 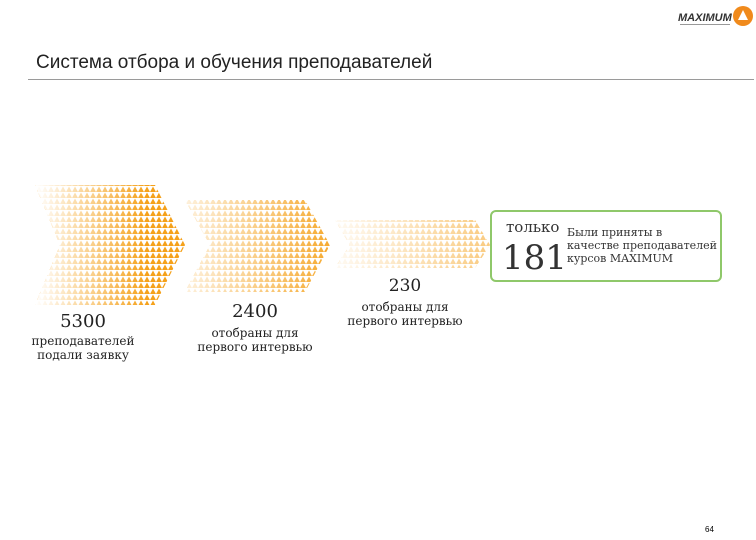 I want to click on step-3-label-line2: первого интервью, so click(x=405, y=321).